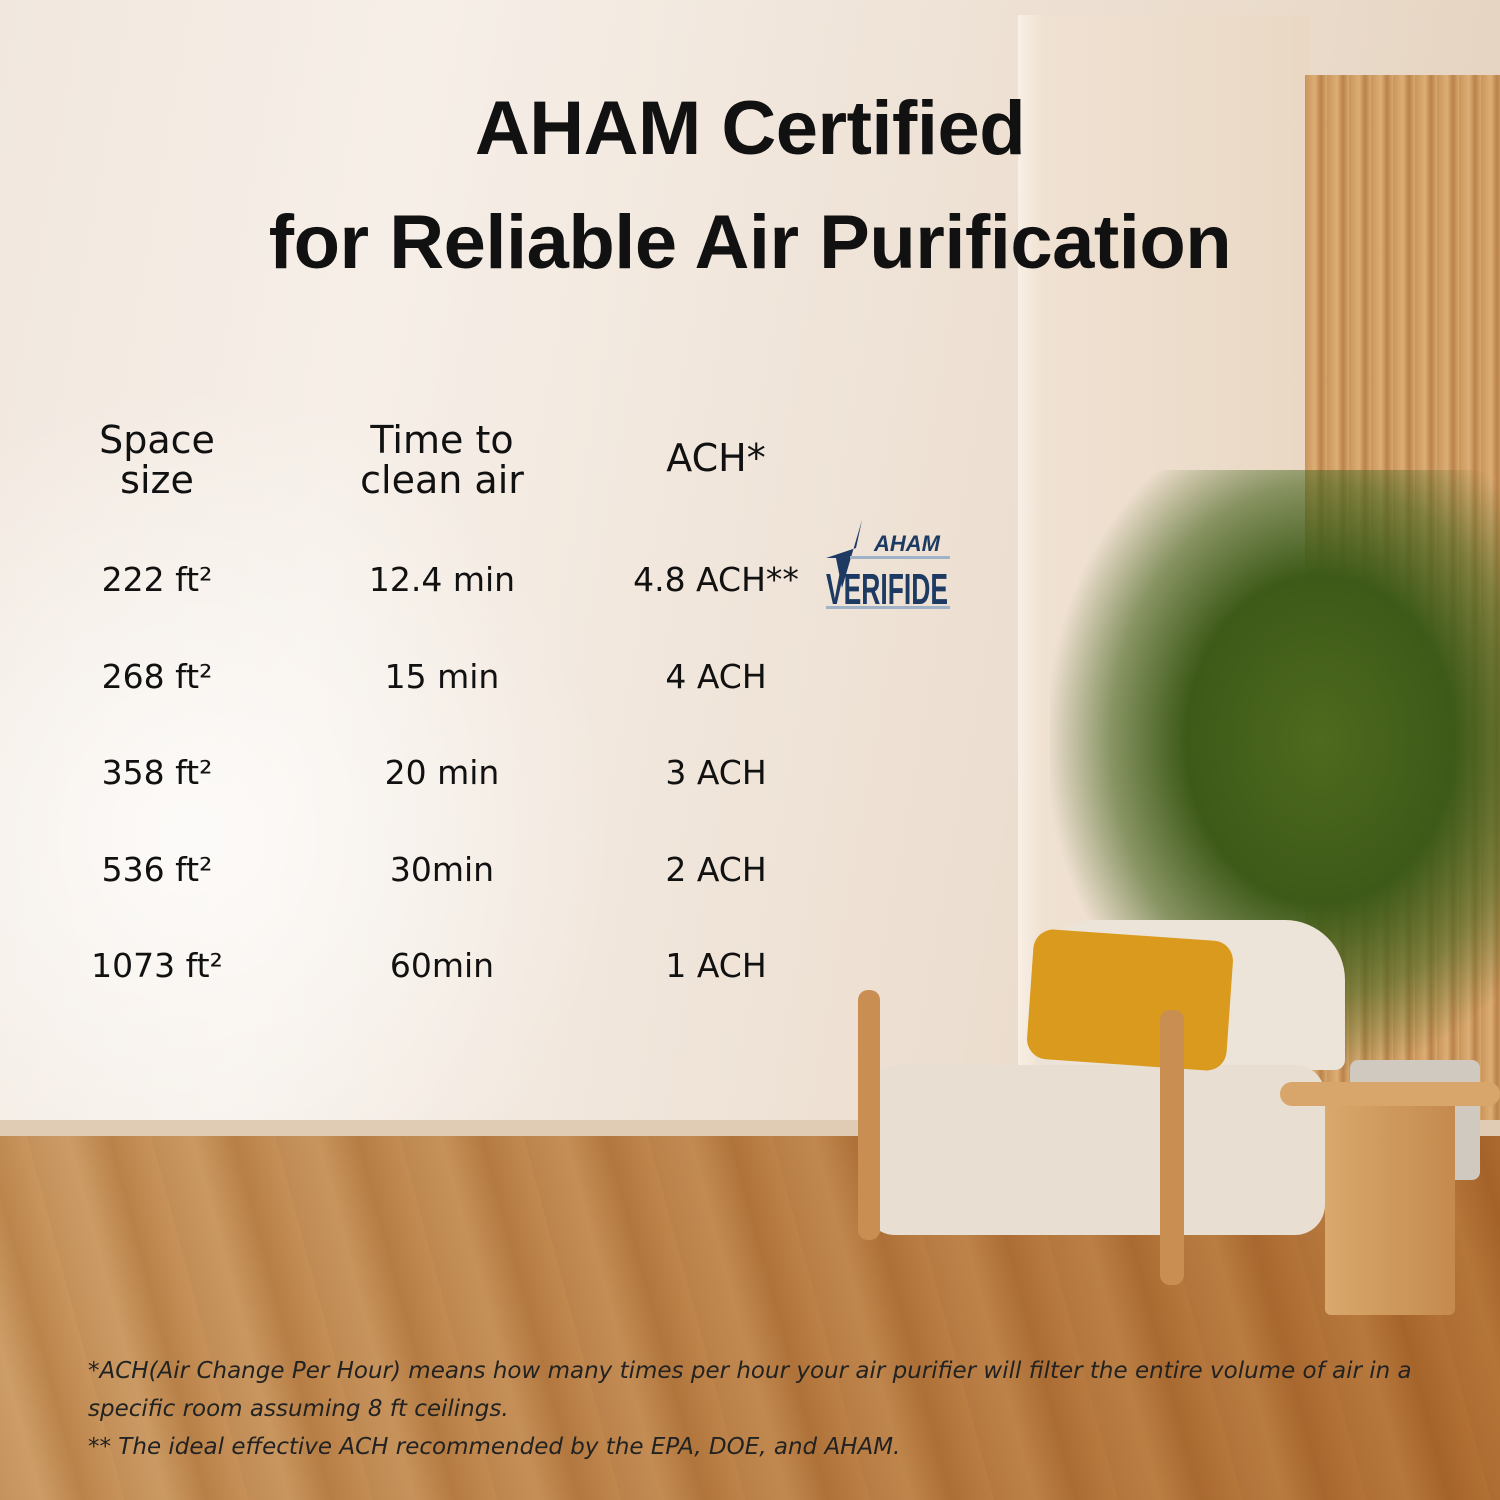 This screenshot has height=1500, width=1500. Describe the element at coordinates (716, 676) in the screenshot. I see `cell-ach: 4 ACH` at that location.